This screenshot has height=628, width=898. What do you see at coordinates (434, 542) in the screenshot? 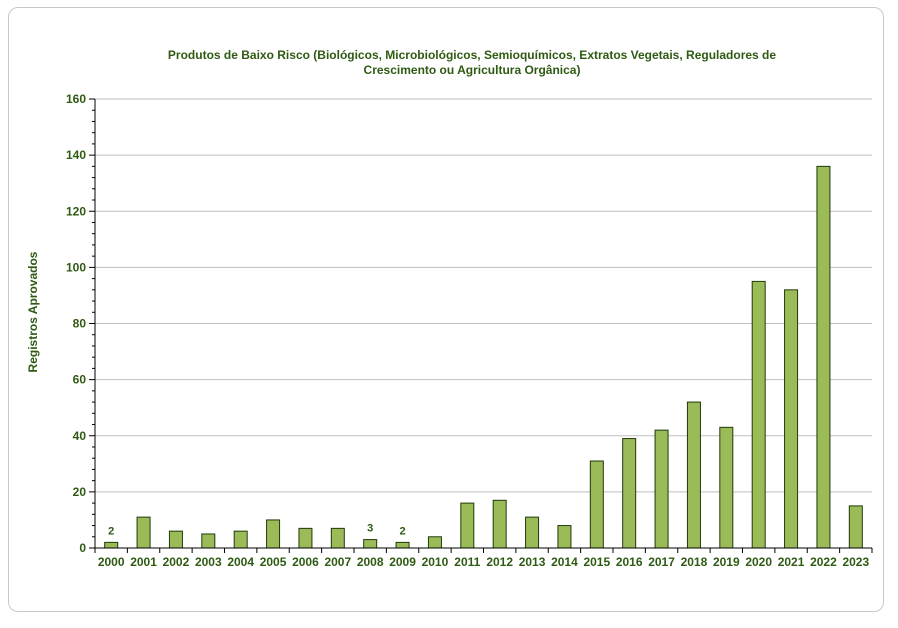
I see `bar-2010` at bounding box center [434, 542].